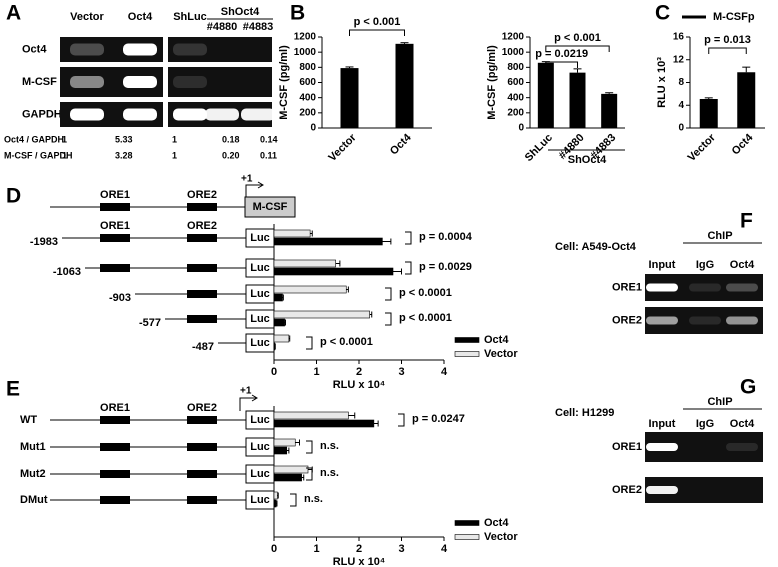 The image size is (778, 567). I want to click on gene-box, so click(270, 207).